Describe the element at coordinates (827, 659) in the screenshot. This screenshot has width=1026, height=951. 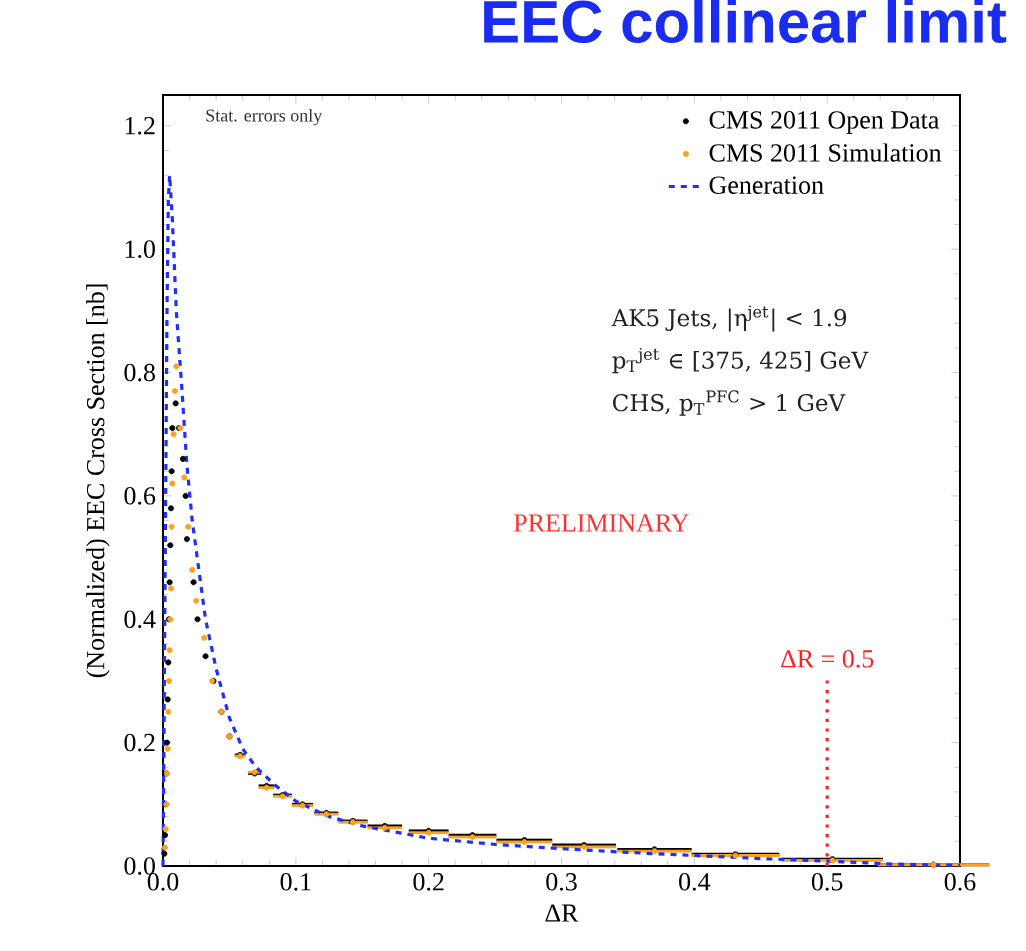
I see `ref-line-label: ΔR = 0.5` at that location.